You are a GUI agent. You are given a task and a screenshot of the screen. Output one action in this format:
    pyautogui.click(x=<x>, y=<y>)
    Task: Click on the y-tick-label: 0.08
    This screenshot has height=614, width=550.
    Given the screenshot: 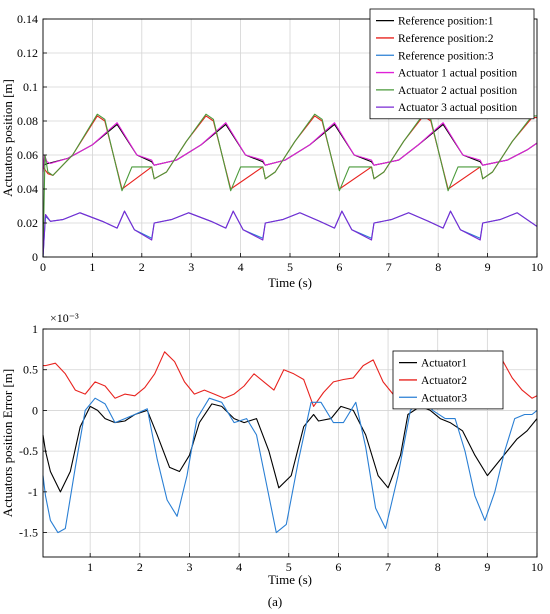 What is the action you would take?
    pyautogui.click(x=27, y=121)
    